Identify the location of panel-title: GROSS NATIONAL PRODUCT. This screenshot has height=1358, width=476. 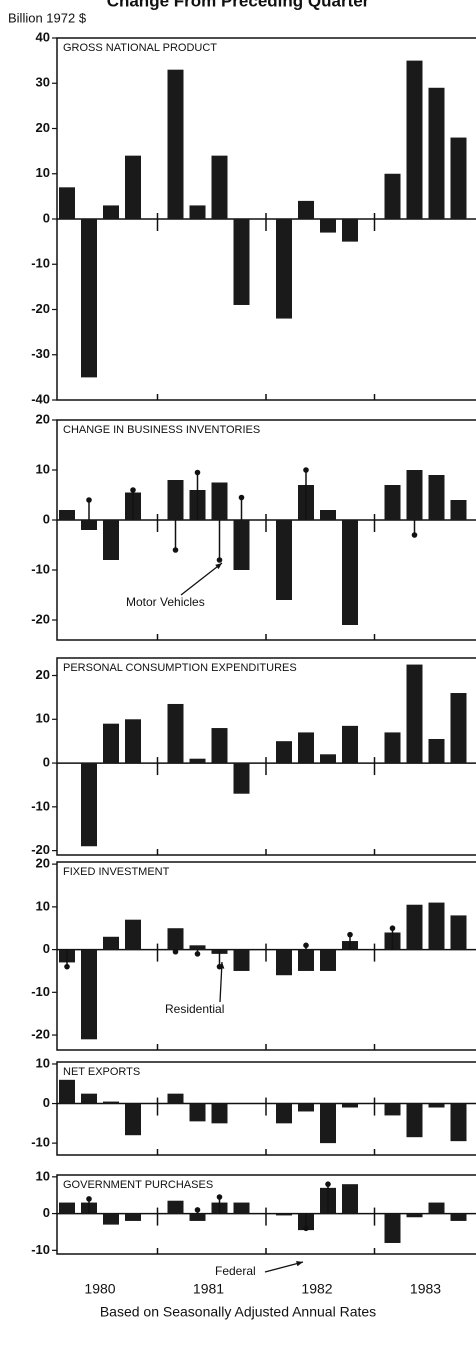
(140, 48).